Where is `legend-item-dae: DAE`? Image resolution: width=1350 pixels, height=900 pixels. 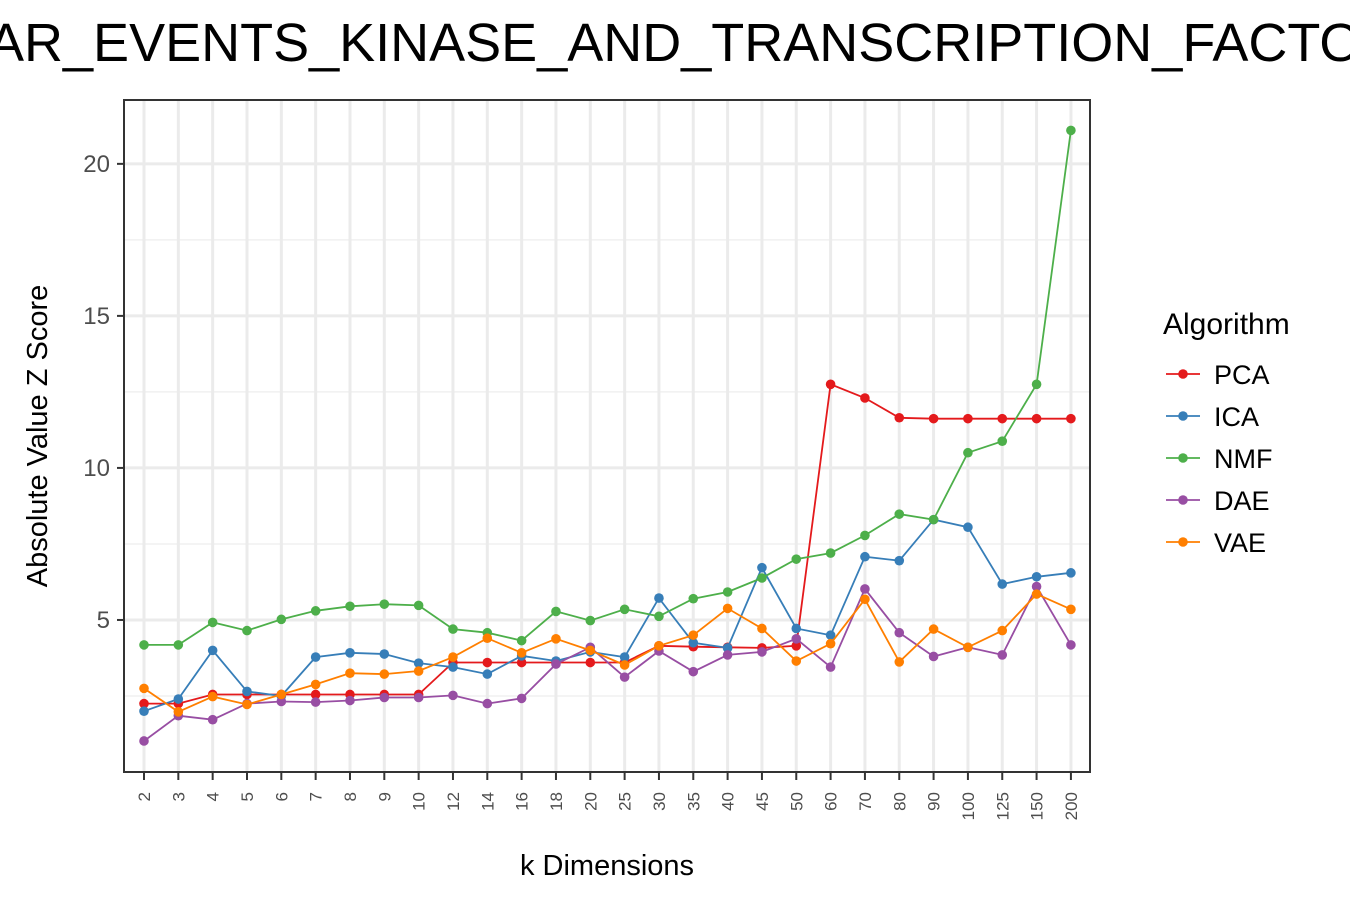 legend-item-dae: DAE is located at coordinates (1218, 501).